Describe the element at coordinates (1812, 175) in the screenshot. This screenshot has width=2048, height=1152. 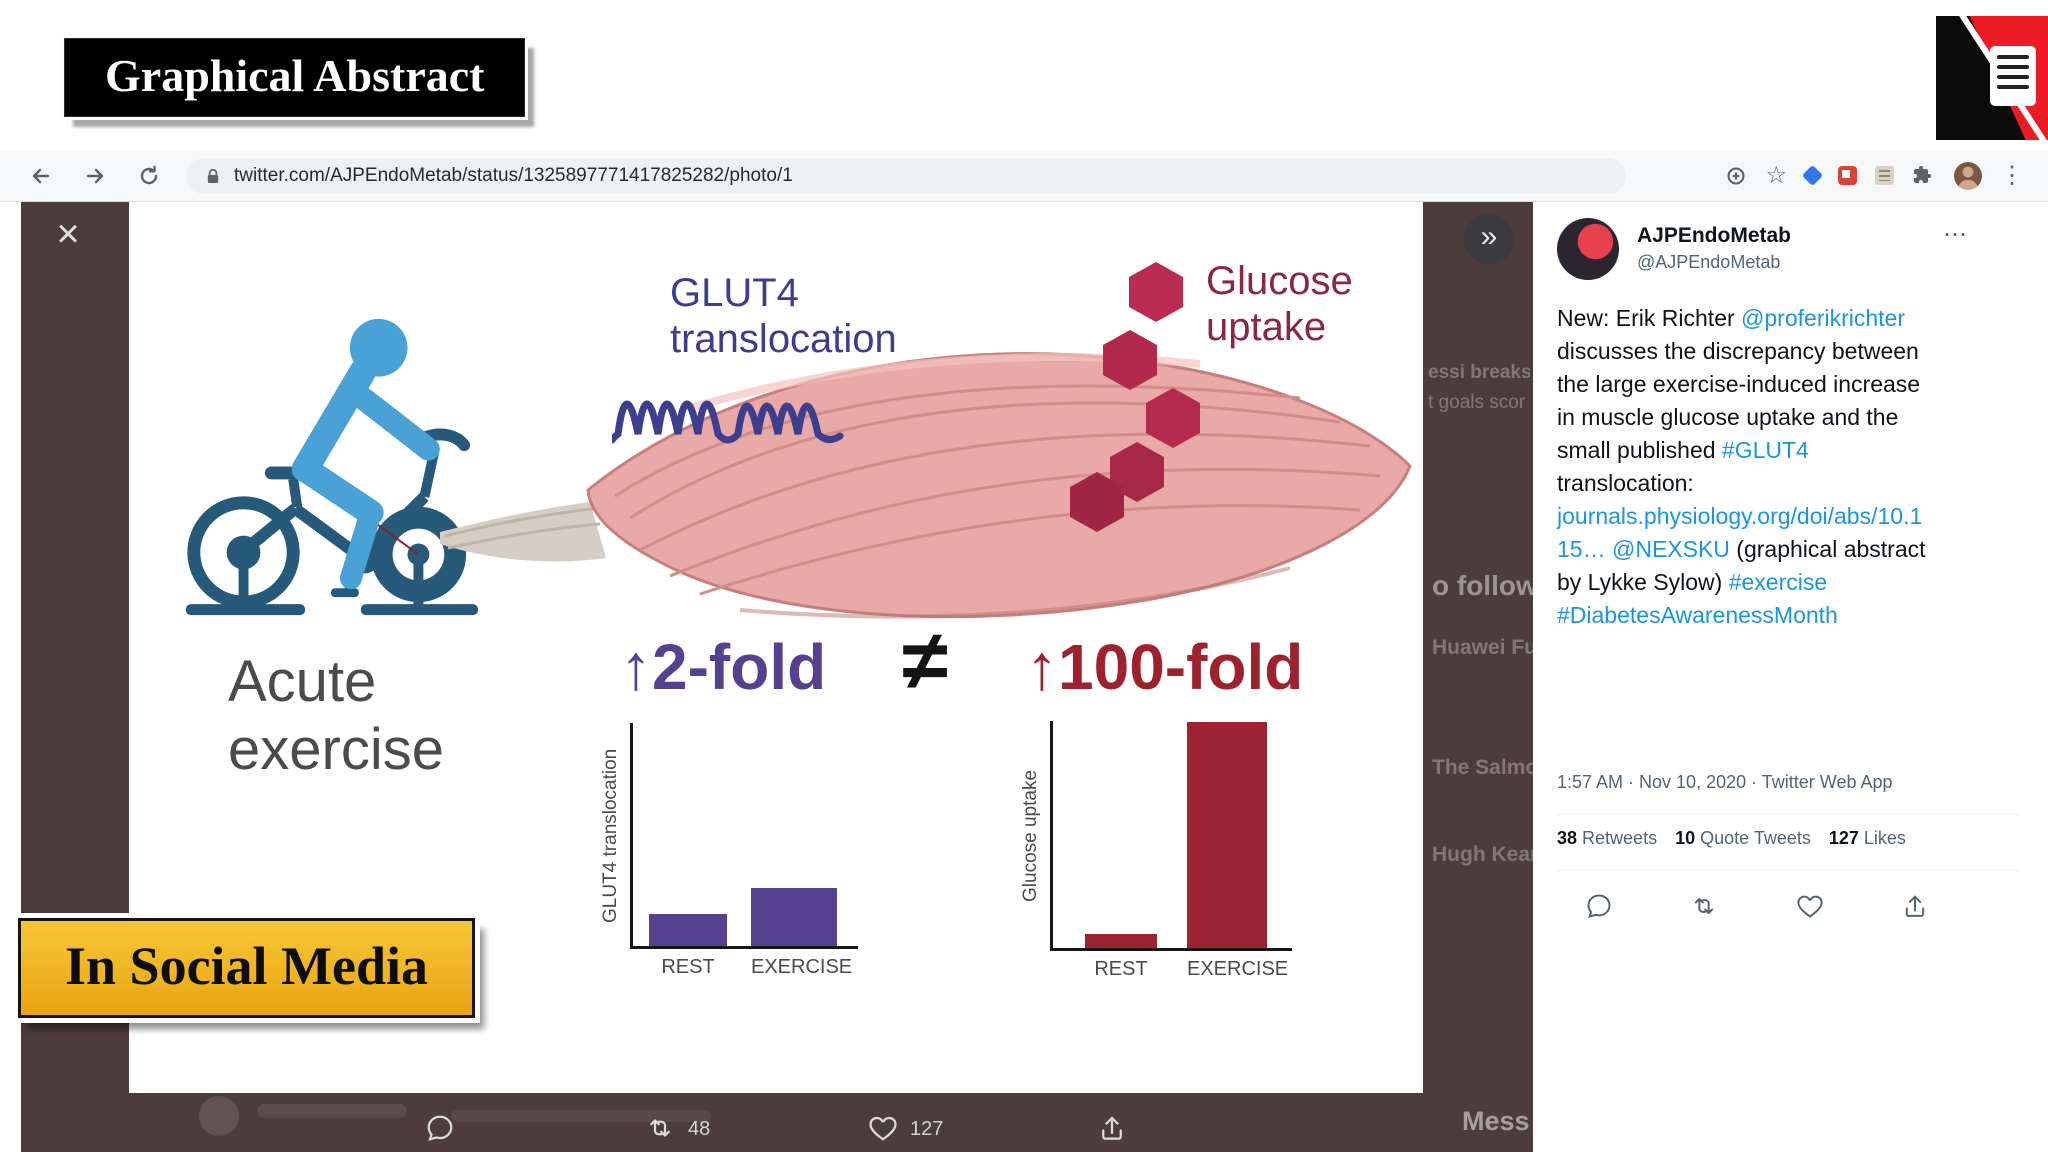
I see `extension-blue-icon` at that location.